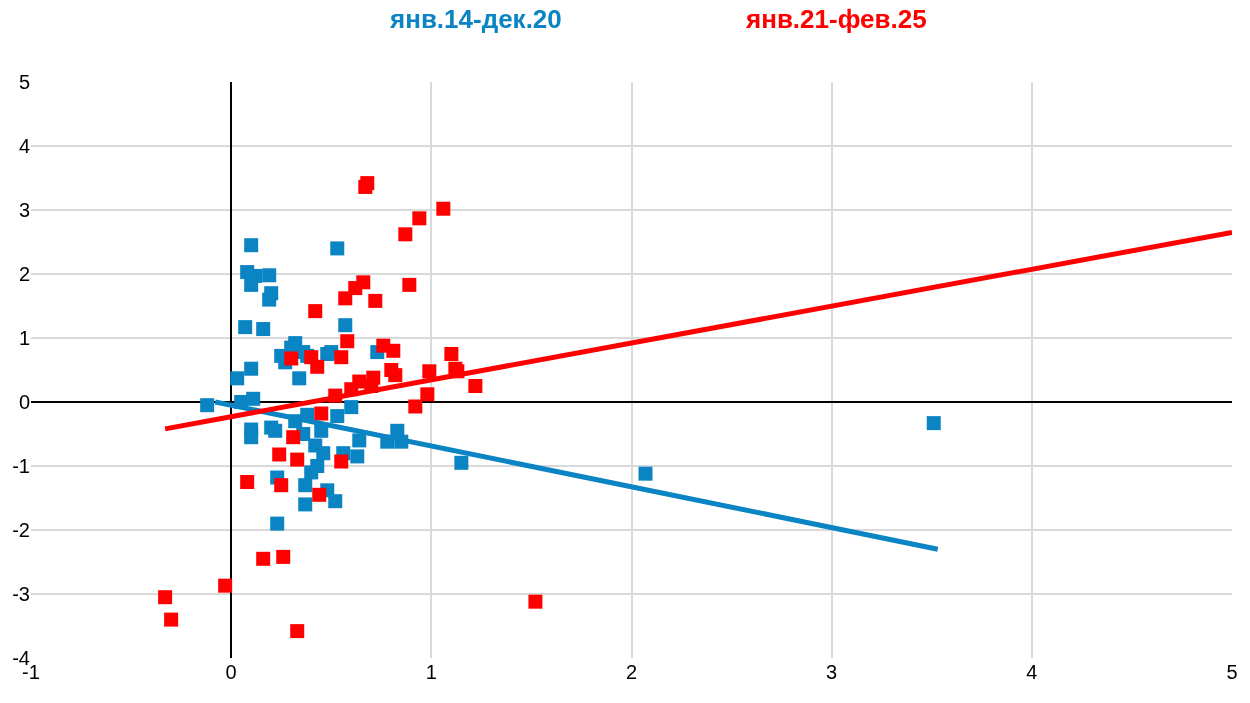 The width and height of the screenshot is (1250, 703). I want to click on y-tick-label: 1, so click(24, 338).